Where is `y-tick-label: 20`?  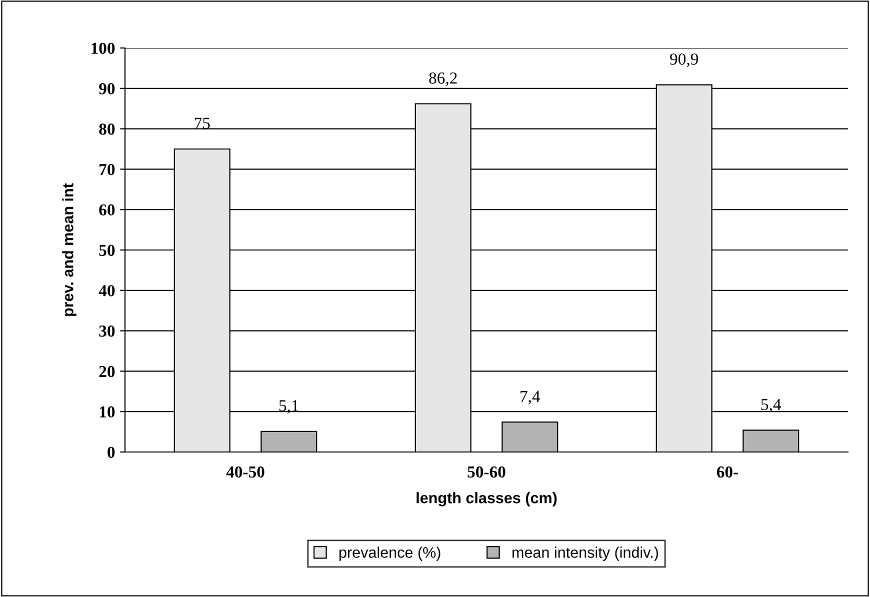
y-tick-label: 20 is located at coordinates (107, 372).